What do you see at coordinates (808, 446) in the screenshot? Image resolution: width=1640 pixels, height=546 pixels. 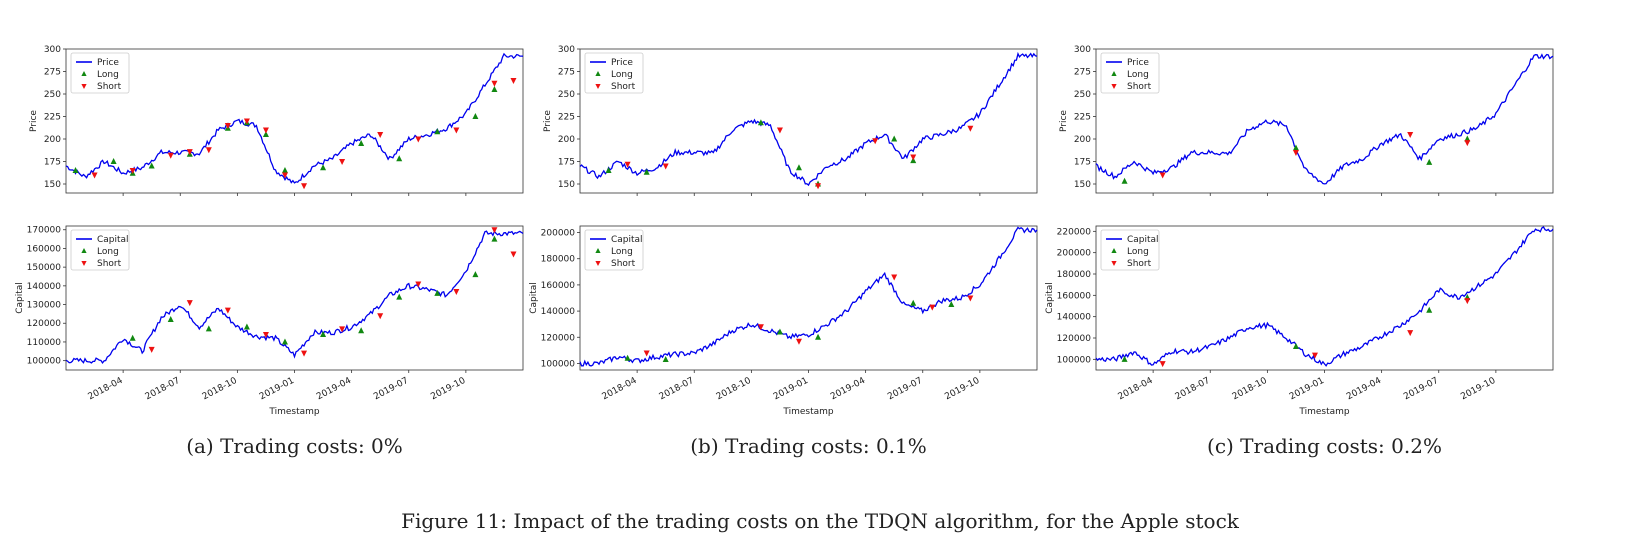 I see `panel-caption: (b) Trading costs: 0.1%` at bounding box center [808, 446].